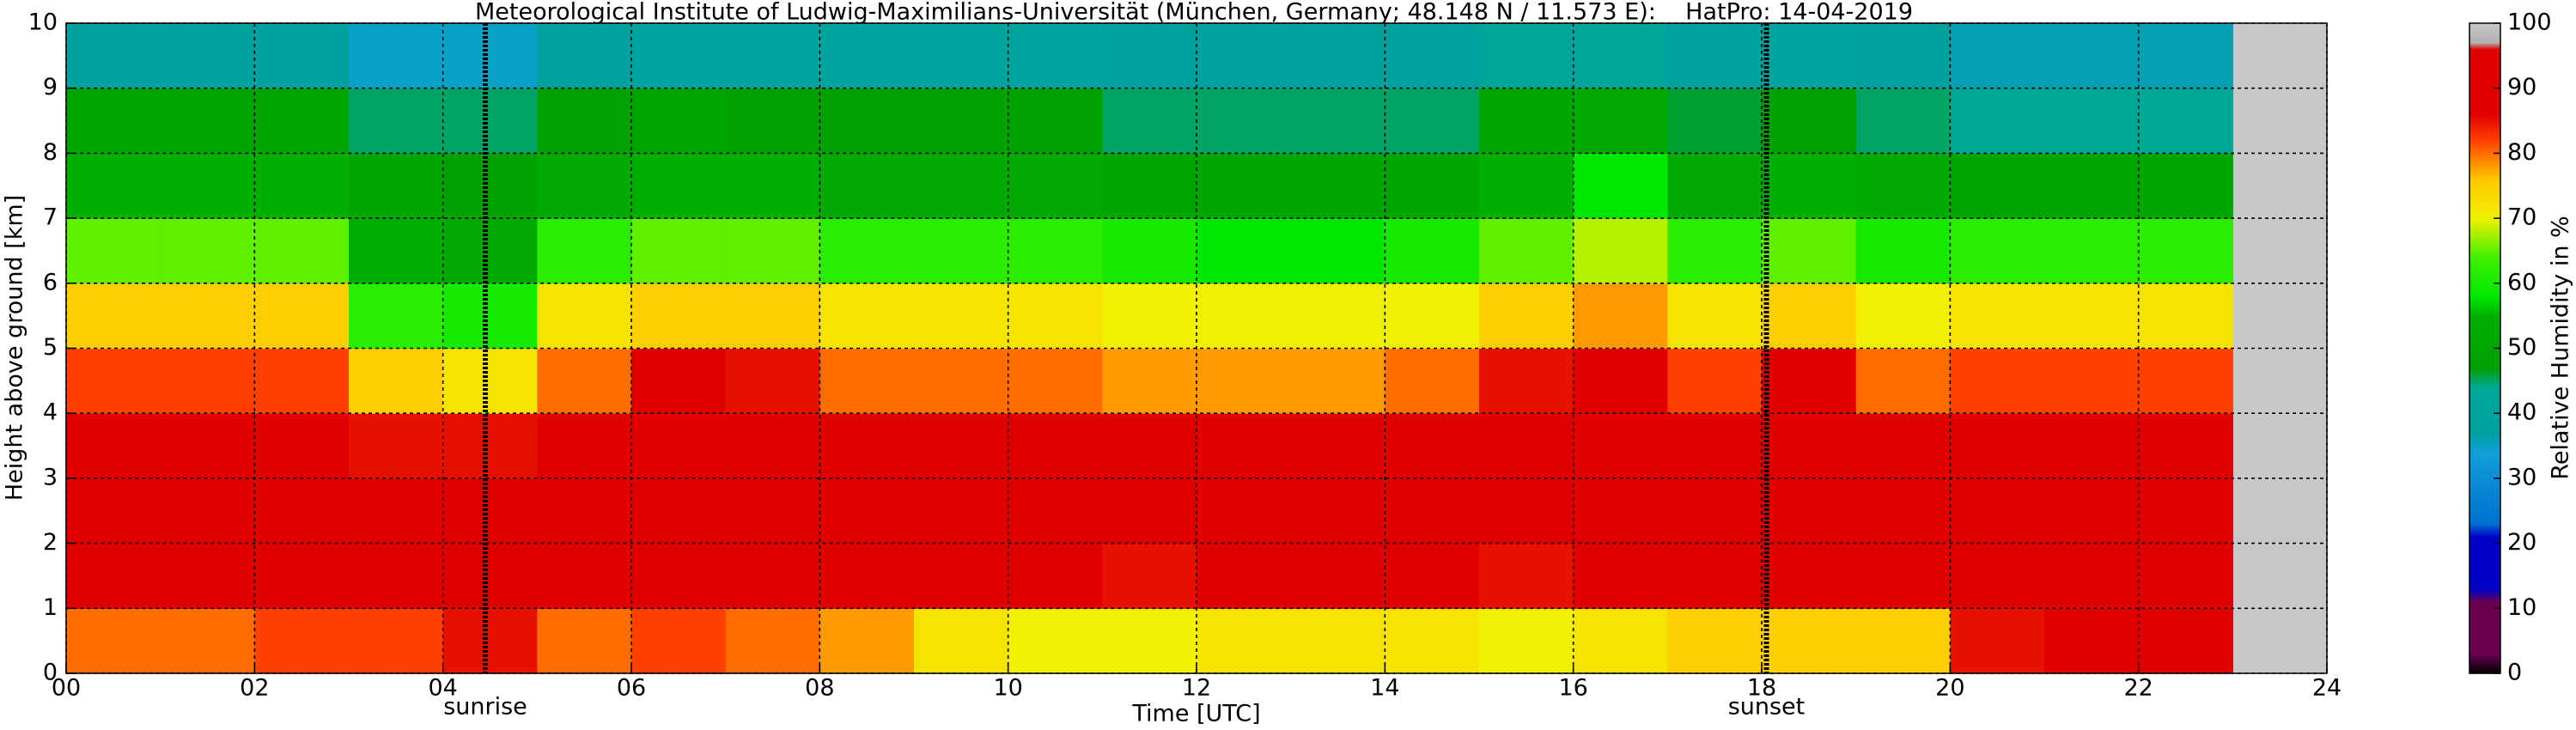 This screenshot has width=2576, height=730. What do you see at coordinates (2521, 477) in the screenshot?
I see `colorbar-tick-label: 30` at bounding box center [2521, 477].